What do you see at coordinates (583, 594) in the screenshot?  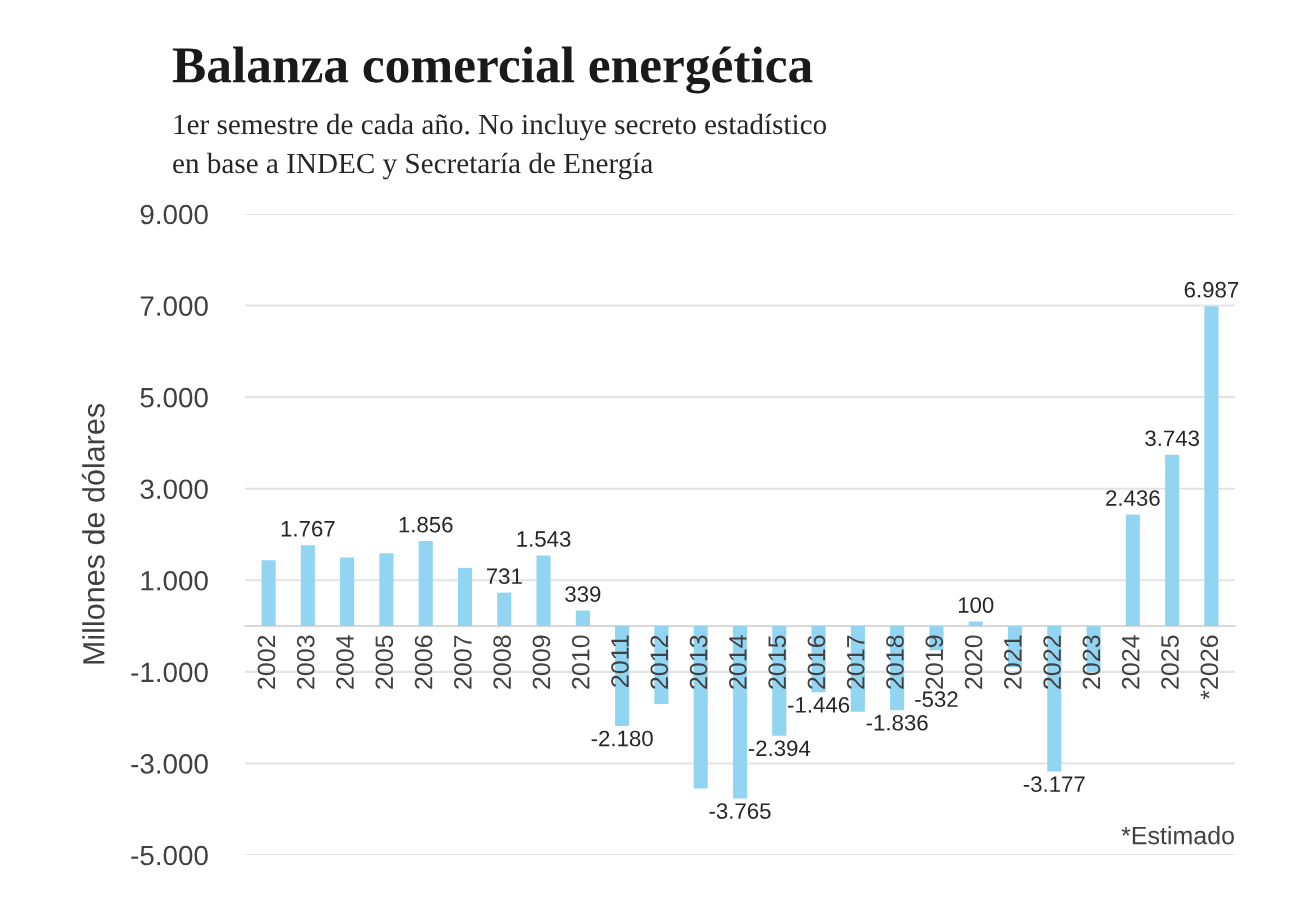 I see `data-label: 339` at bounding box center [583, 594].